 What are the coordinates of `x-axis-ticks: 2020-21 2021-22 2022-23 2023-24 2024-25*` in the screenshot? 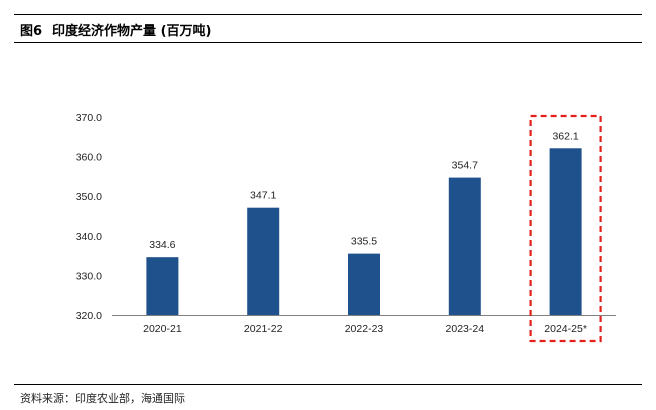 It's located at (365, 329).